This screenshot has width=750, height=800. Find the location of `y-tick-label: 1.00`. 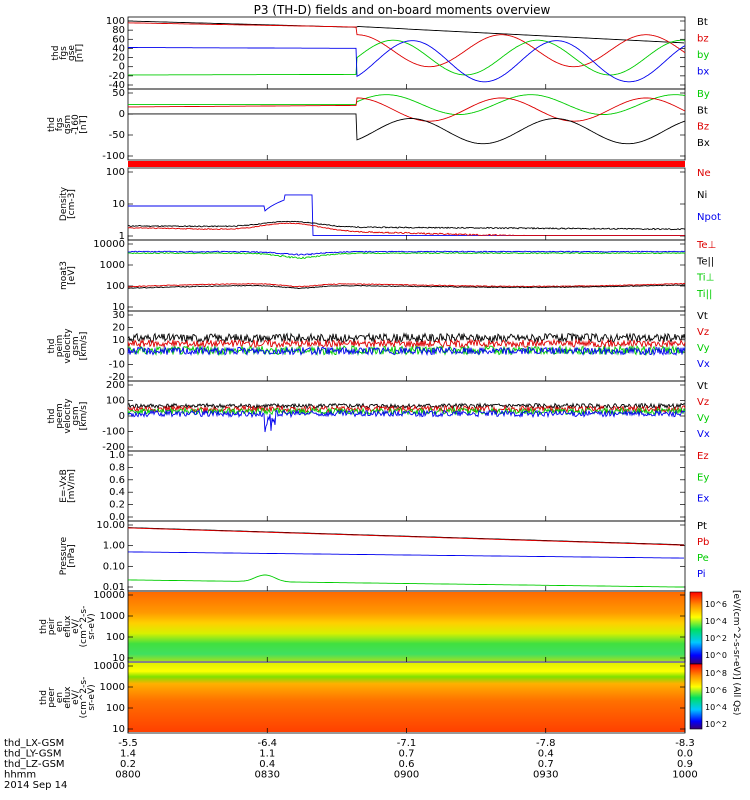

y-tick-label: 1.00 is located at coordinates (114, 546).